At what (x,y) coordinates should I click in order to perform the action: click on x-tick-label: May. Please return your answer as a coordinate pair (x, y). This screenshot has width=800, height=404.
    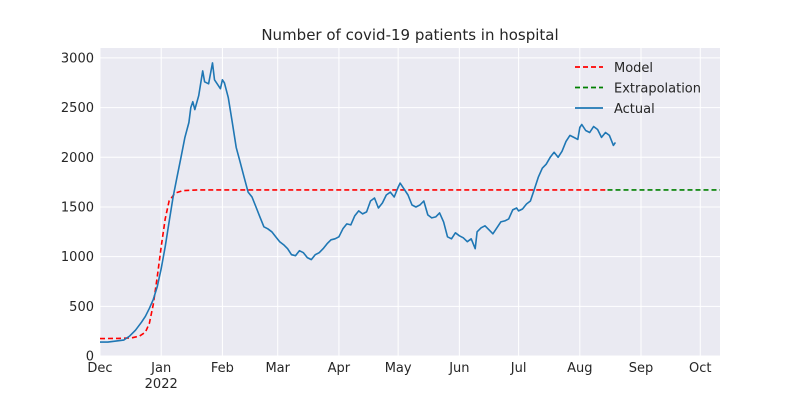
    Looking at the image, I should click on (398, 368).